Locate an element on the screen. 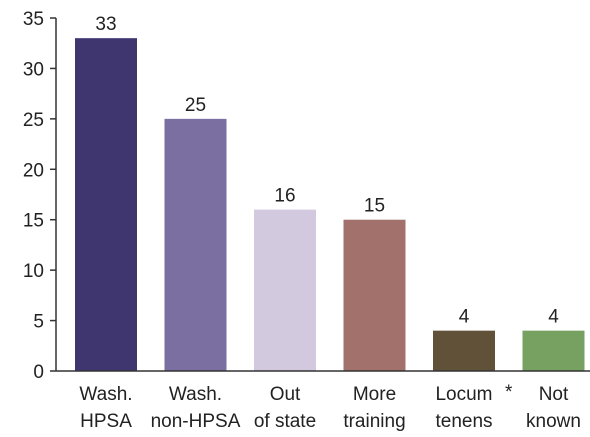 This screenshot has width=590, height=437. x-tick-label: of state is located at coordinates (285, 421).